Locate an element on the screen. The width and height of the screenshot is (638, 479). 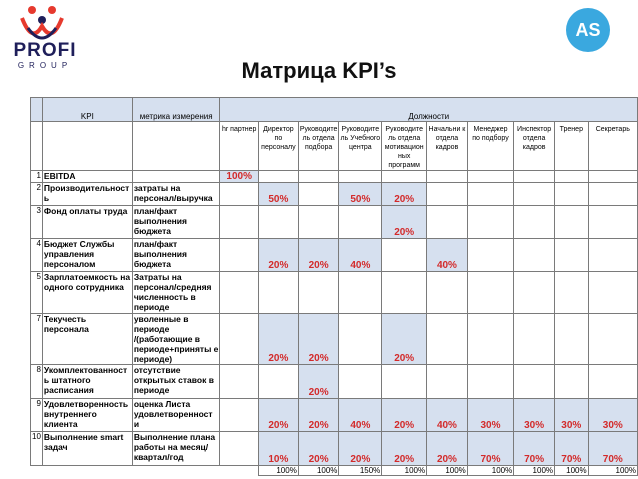
profi-group-logo: PROFI GROUP is located at coordinates (44, 39).